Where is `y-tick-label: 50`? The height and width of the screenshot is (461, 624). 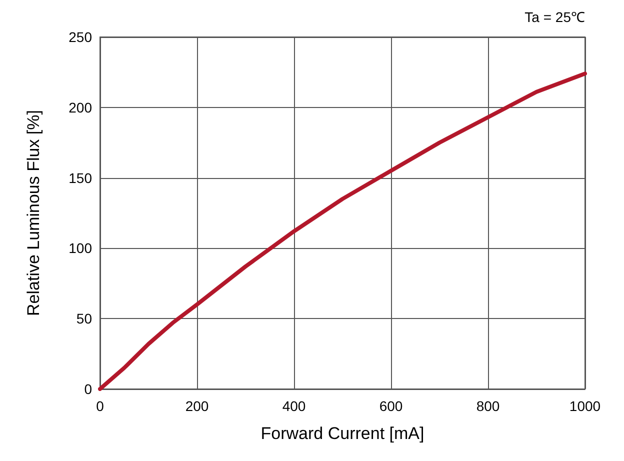
y-tick-label: 50 is located at coordinates (84, 318).